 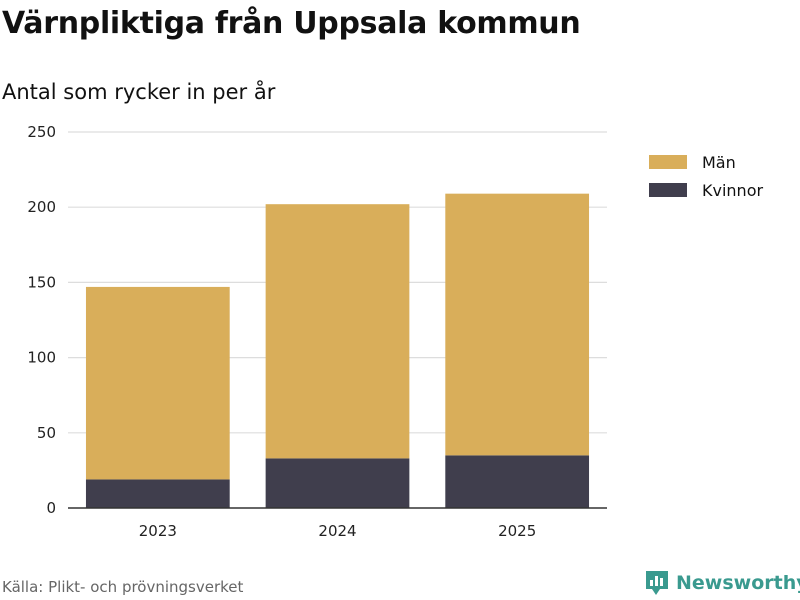 What do you see at coordinates (157, 383) in the screenshot?
I see `bar-man-2023` at bounding box center [157, 383].